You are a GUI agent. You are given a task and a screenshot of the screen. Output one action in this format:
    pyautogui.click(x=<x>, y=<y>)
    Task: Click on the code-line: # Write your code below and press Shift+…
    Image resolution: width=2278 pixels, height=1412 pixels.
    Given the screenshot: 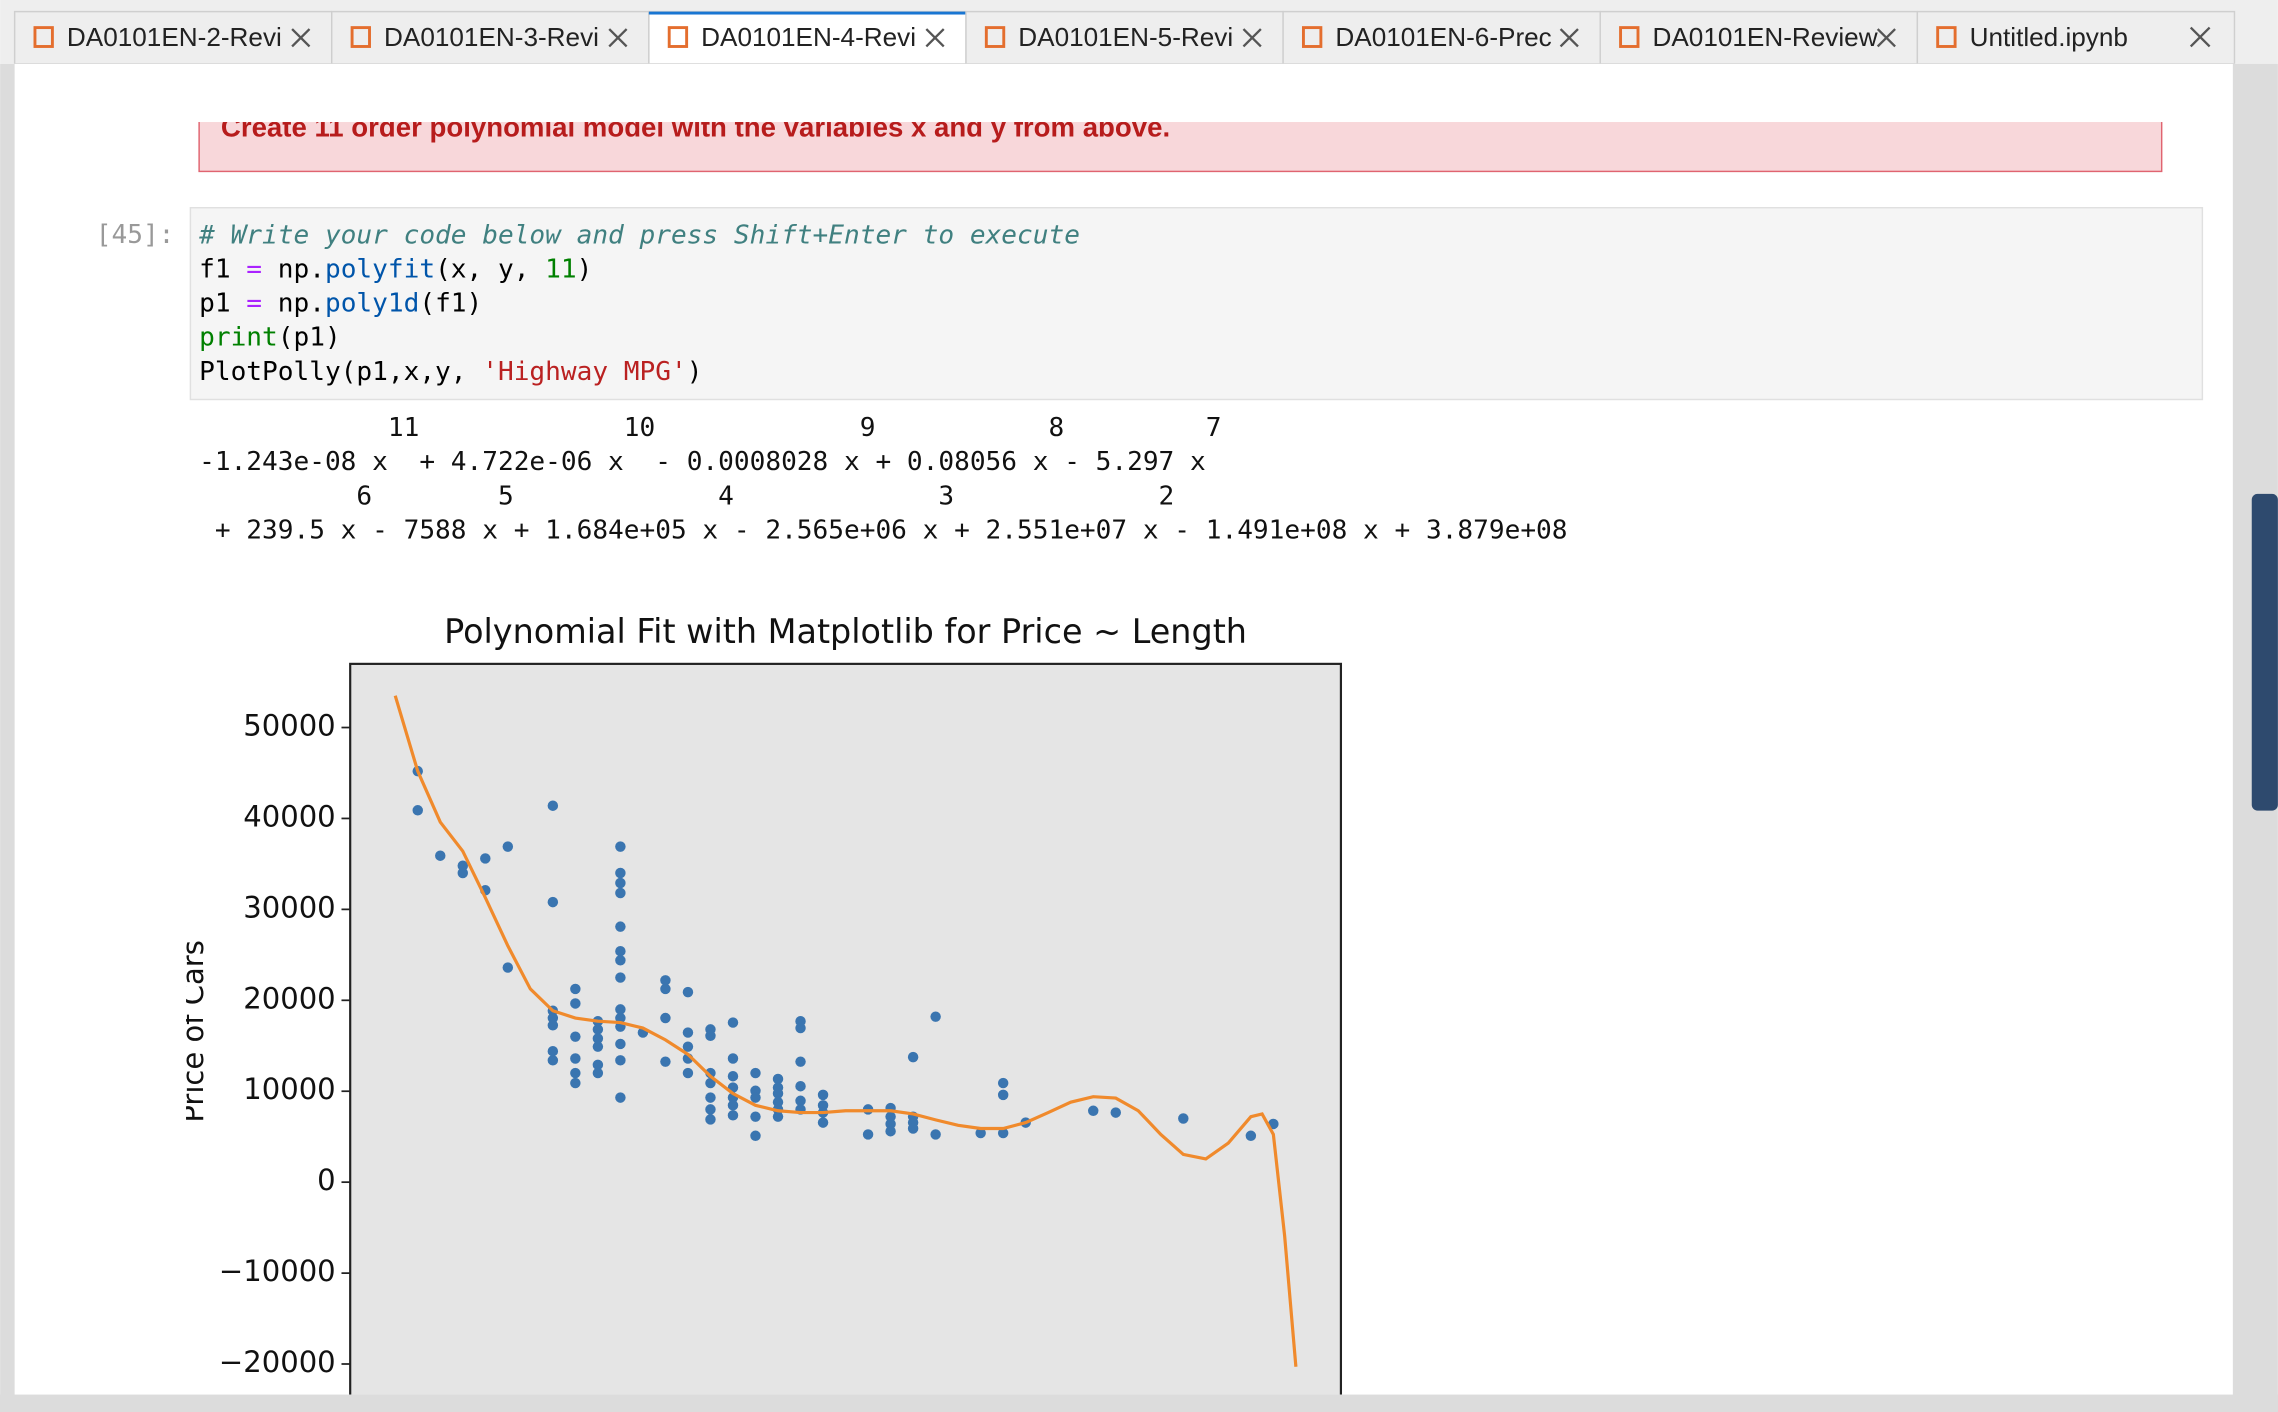 What is the action you would take?
    pyautogui.click(x=639, y=235)
    